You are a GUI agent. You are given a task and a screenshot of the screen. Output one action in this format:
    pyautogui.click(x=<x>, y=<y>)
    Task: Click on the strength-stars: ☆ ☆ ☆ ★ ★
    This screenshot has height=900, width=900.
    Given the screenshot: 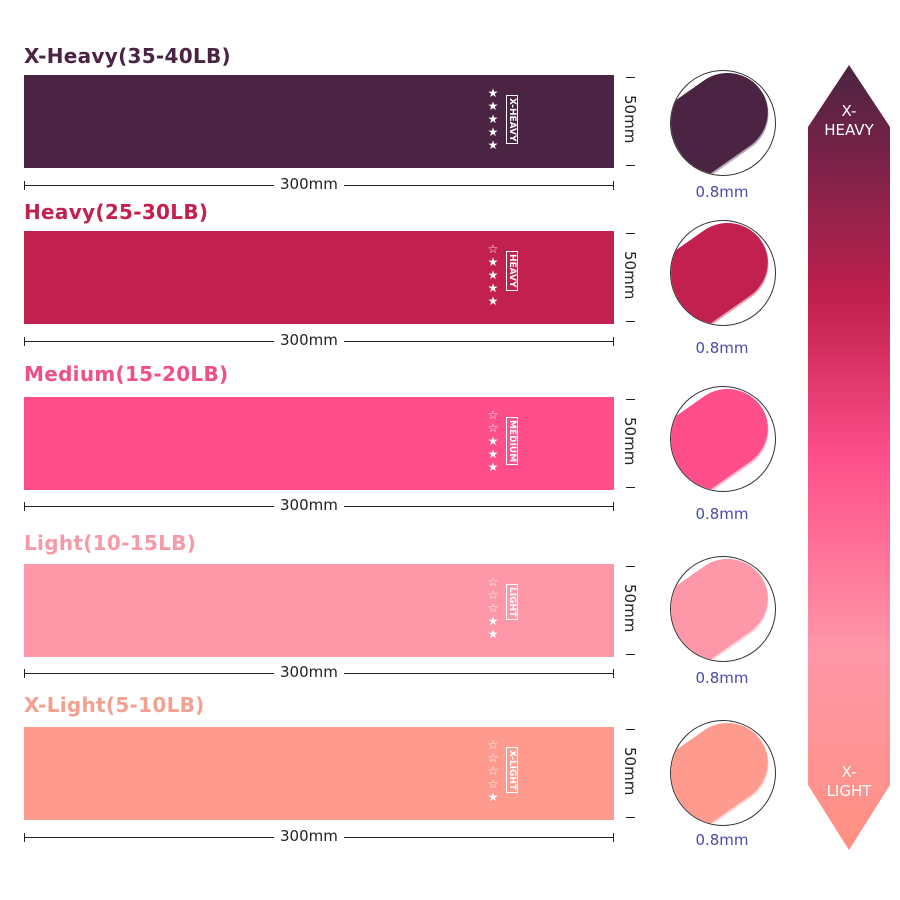 What is the action you would take?
    pyautogui.click(x=493, y=608)
    